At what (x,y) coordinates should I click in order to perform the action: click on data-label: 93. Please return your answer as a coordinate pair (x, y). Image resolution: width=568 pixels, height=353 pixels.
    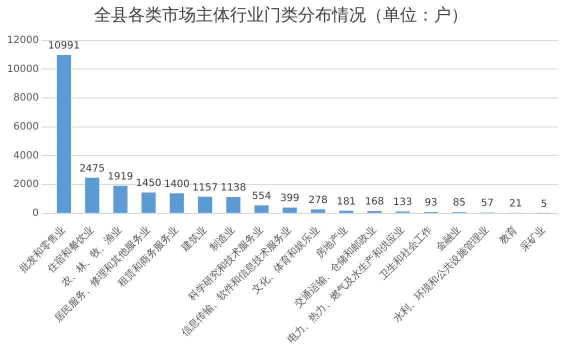
    Looking at the image, I should click on (431, 203).